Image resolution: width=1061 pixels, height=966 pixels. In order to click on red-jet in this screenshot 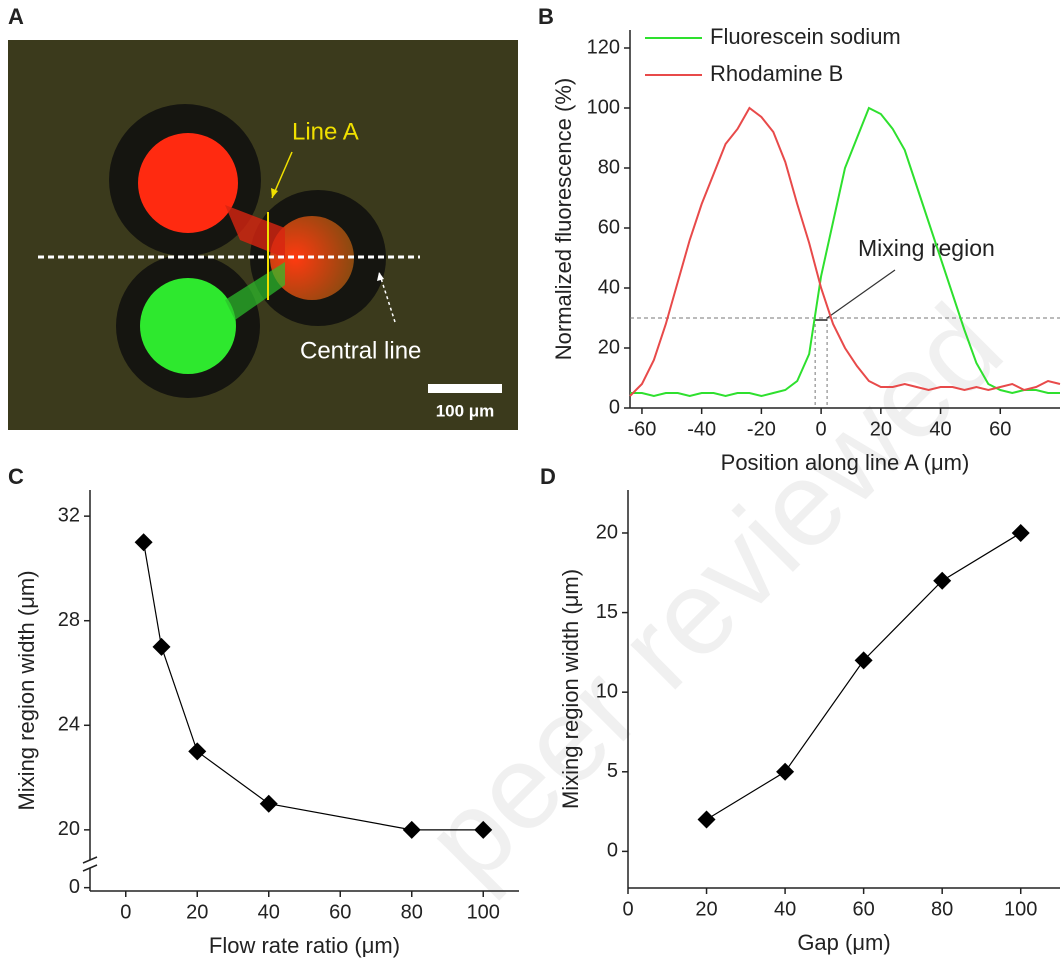, I will do `click(255, 231)`.